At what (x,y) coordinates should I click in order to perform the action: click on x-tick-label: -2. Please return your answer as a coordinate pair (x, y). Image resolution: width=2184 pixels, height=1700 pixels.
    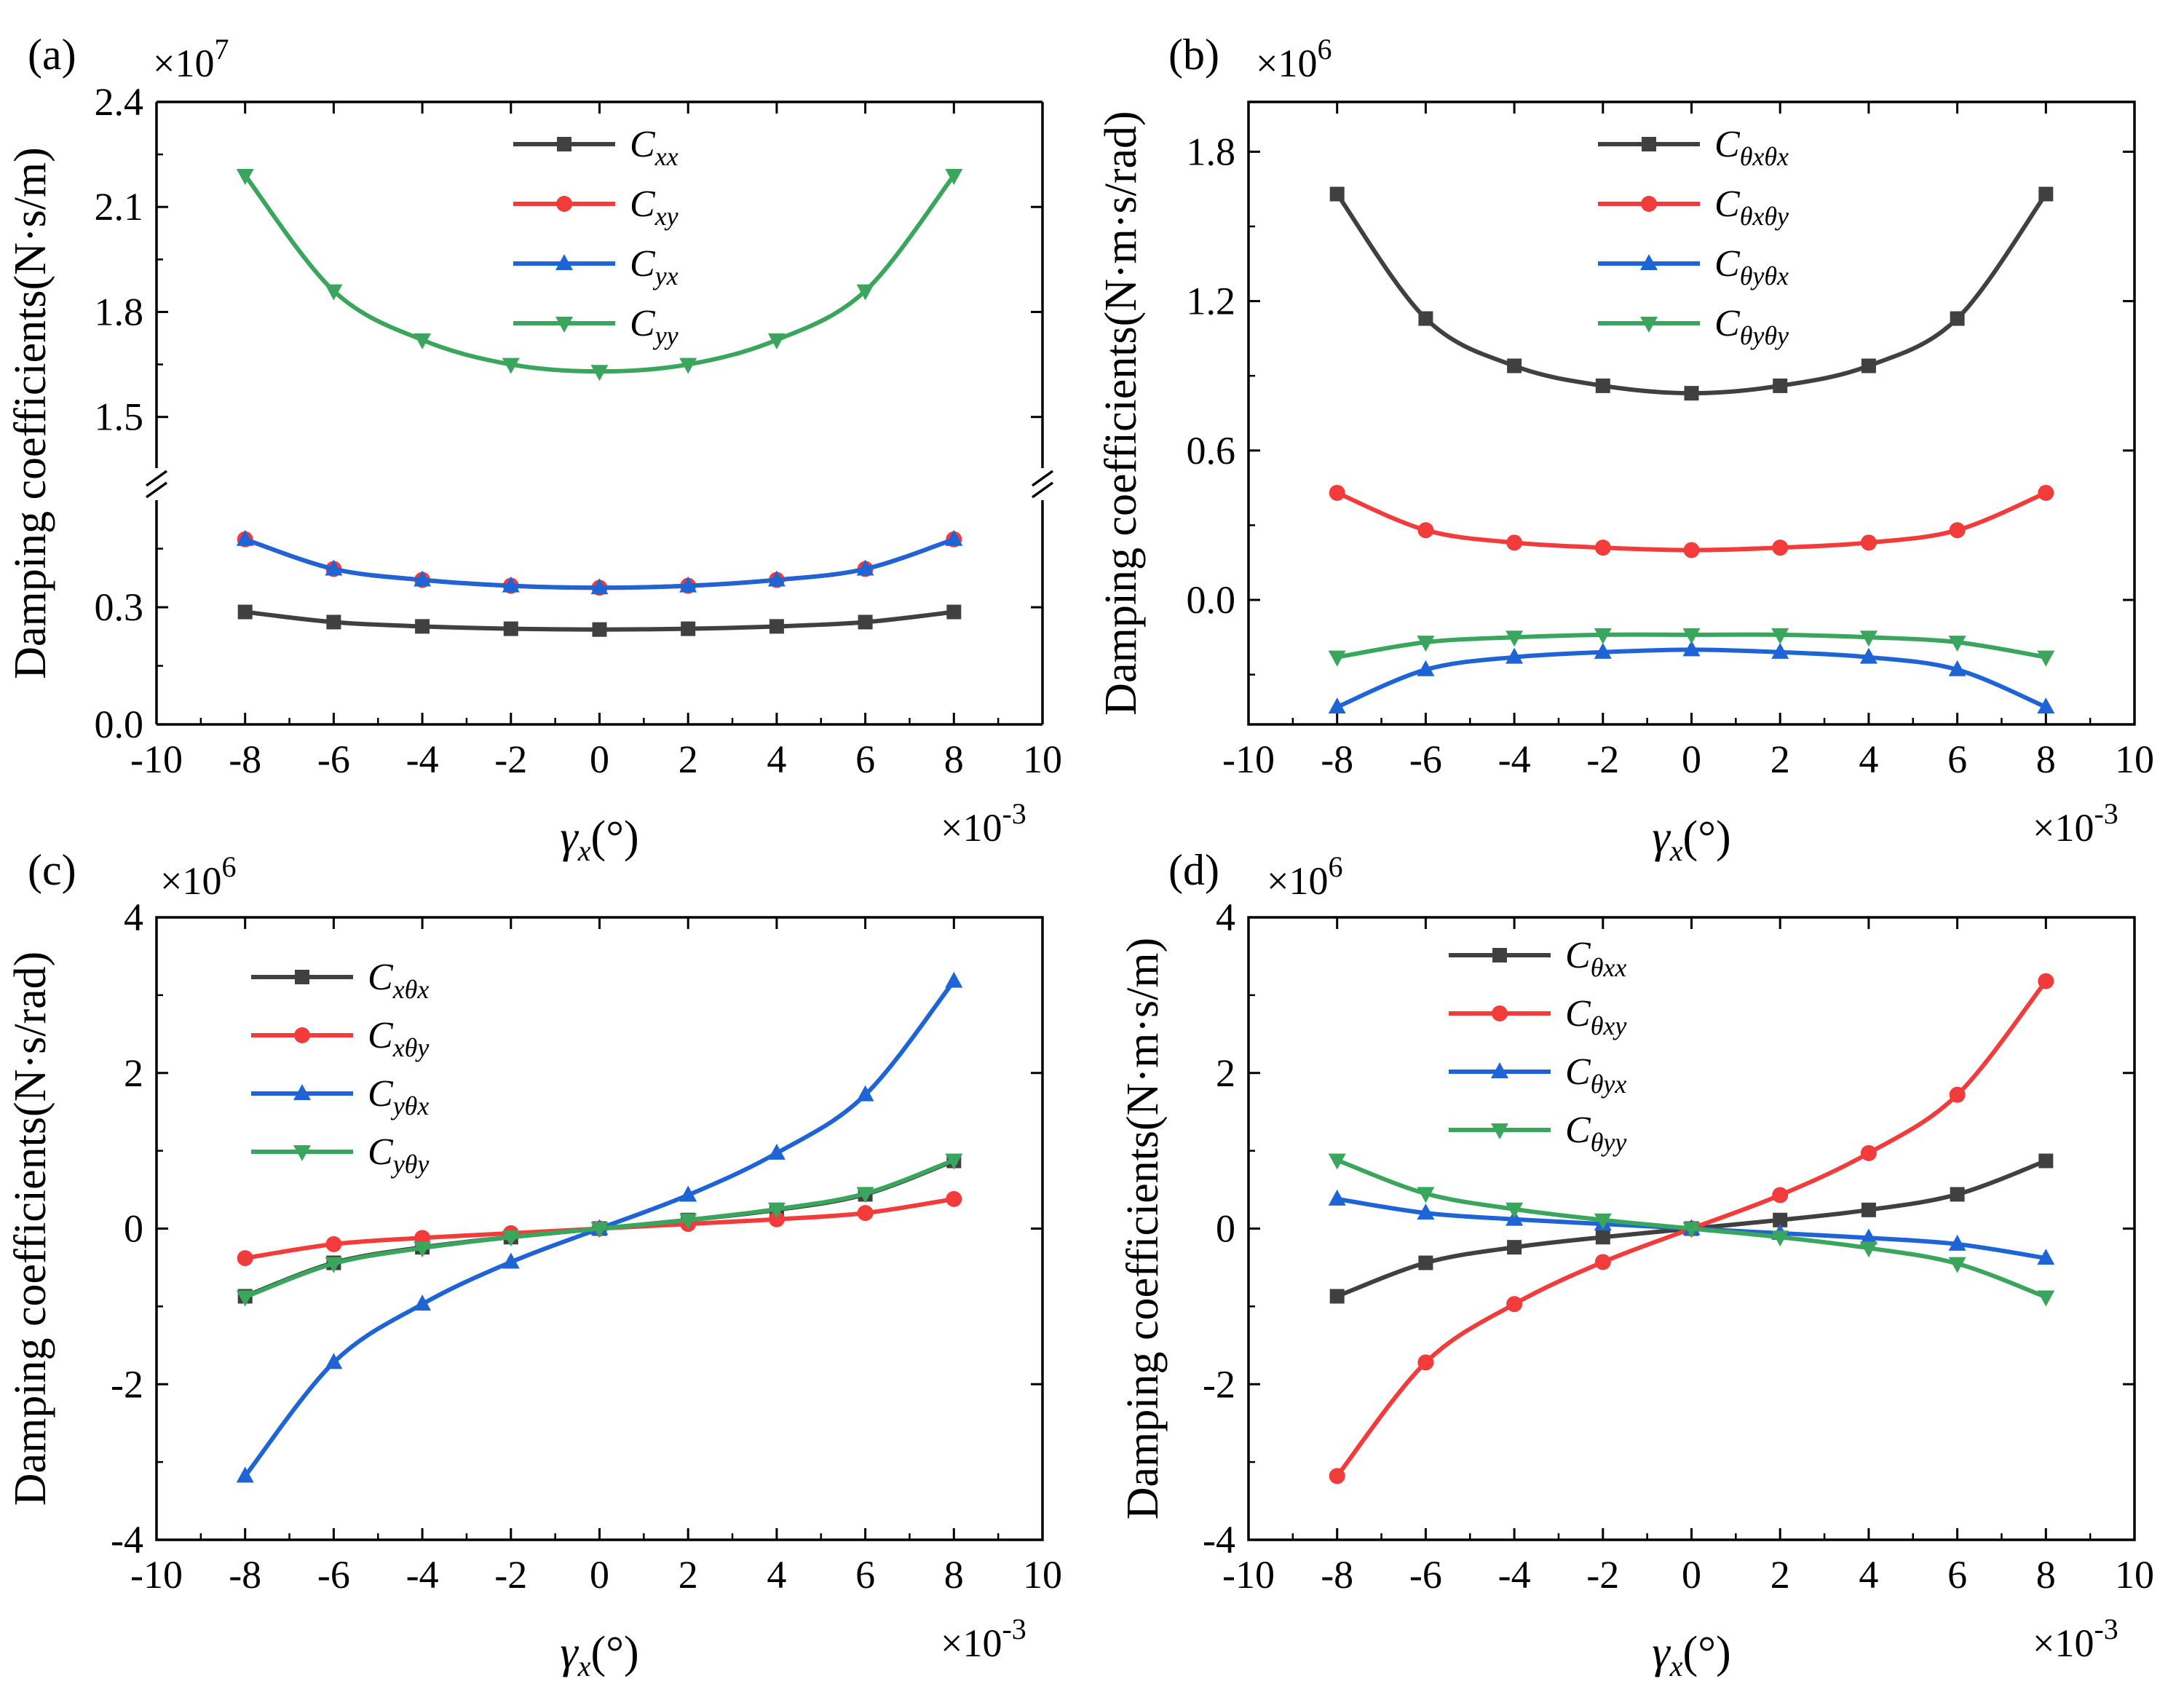
    Looking at the image, I should click on (510, 1575).